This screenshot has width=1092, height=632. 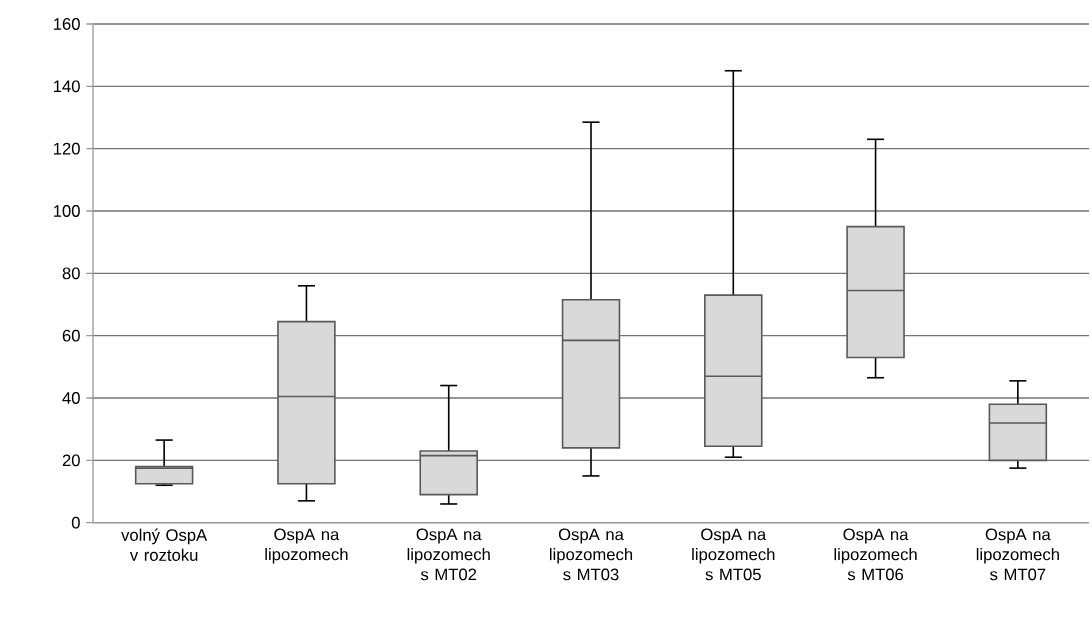 I want to click on y-tick-label: 100, so click(x=66, y=211).